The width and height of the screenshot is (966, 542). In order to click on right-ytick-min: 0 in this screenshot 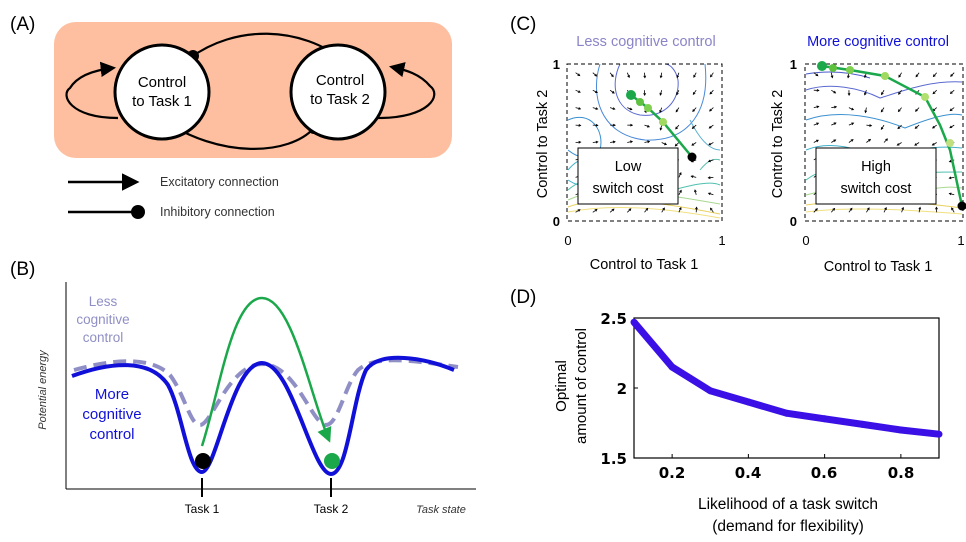, I will do `click(793, 221)`.